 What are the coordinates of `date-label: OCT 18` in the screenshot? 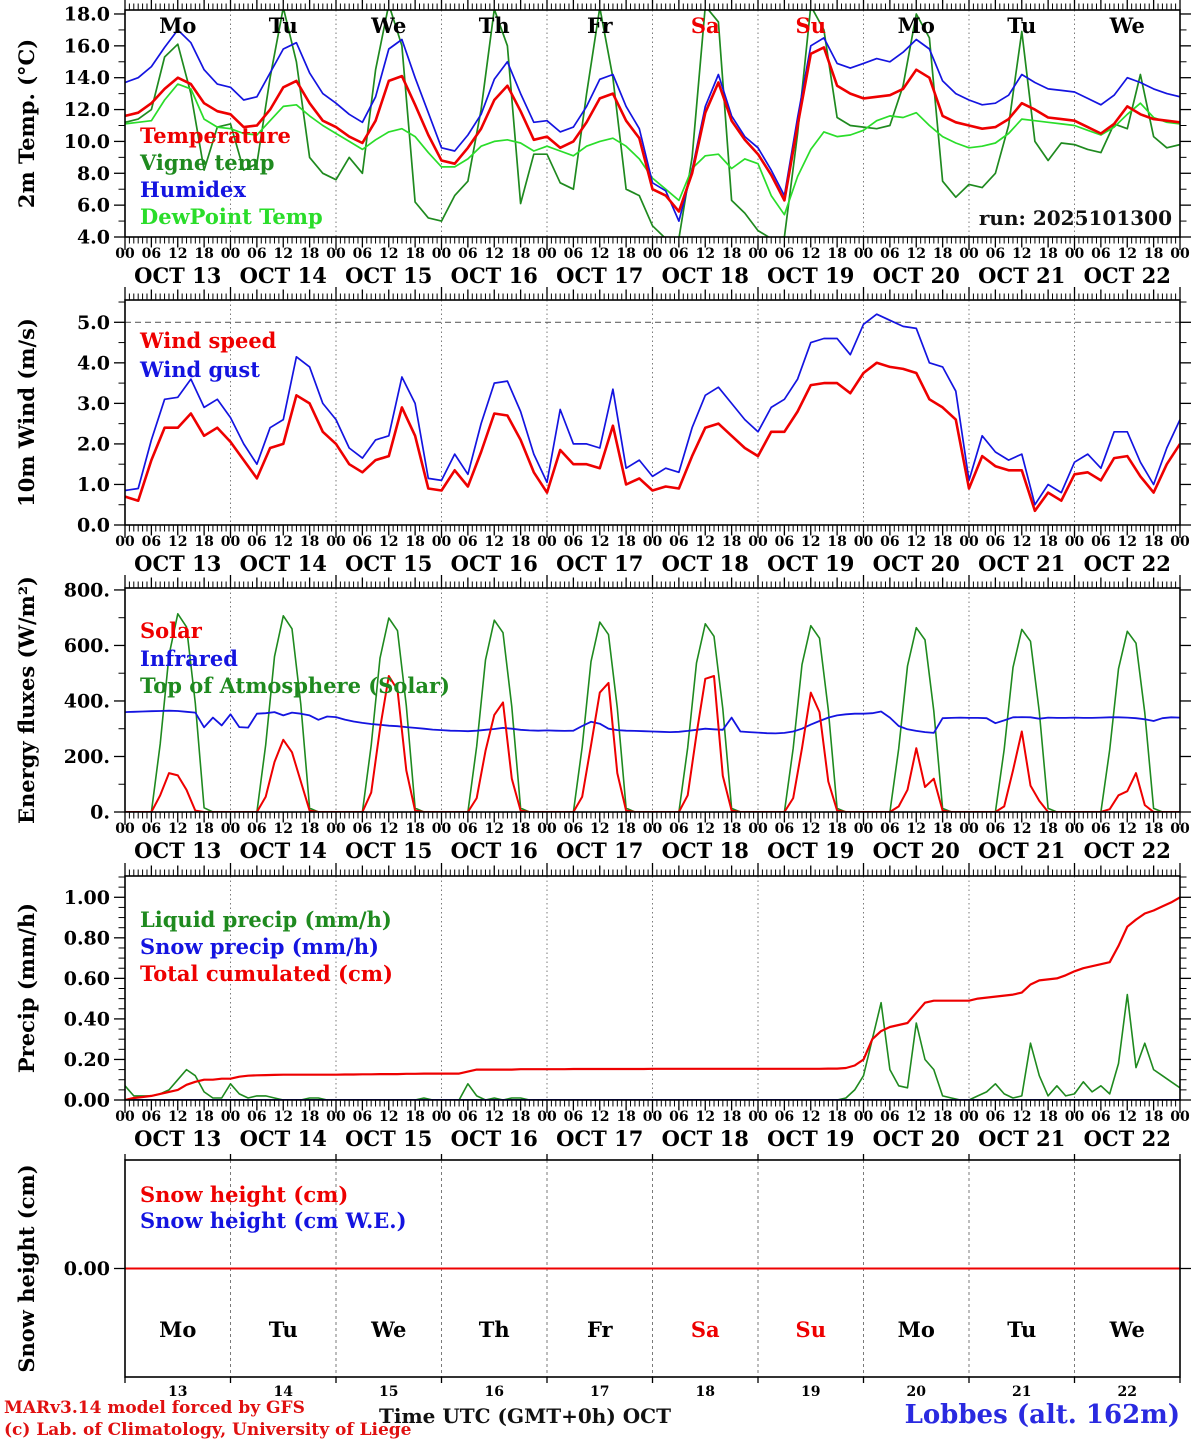 It's located at (705, 563).